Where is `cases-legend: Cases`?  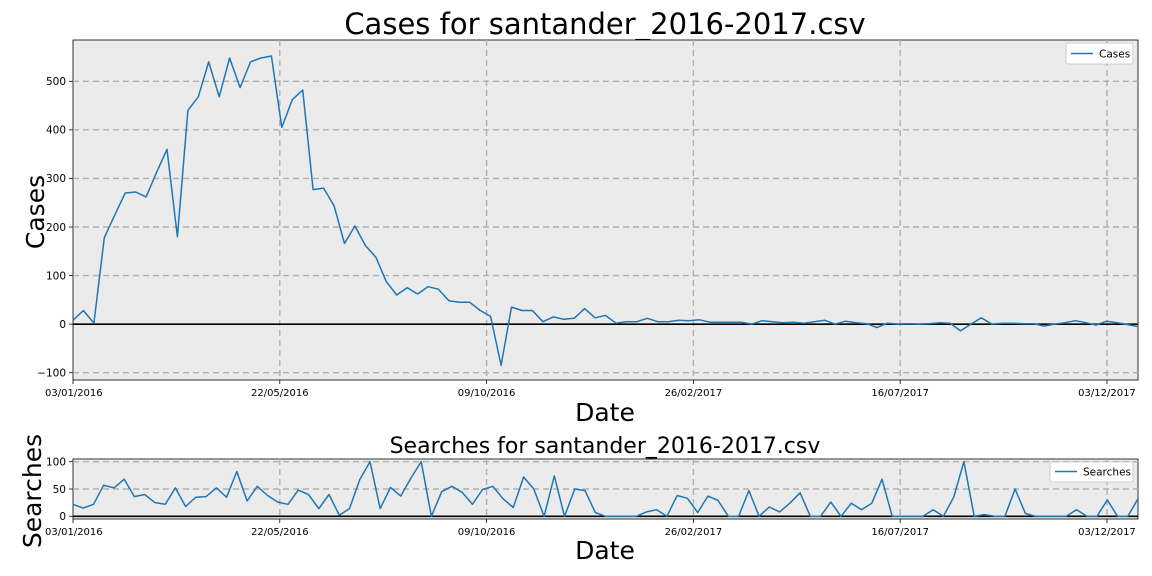
cases-legend: Cases is located at coordinates (1099, 53).